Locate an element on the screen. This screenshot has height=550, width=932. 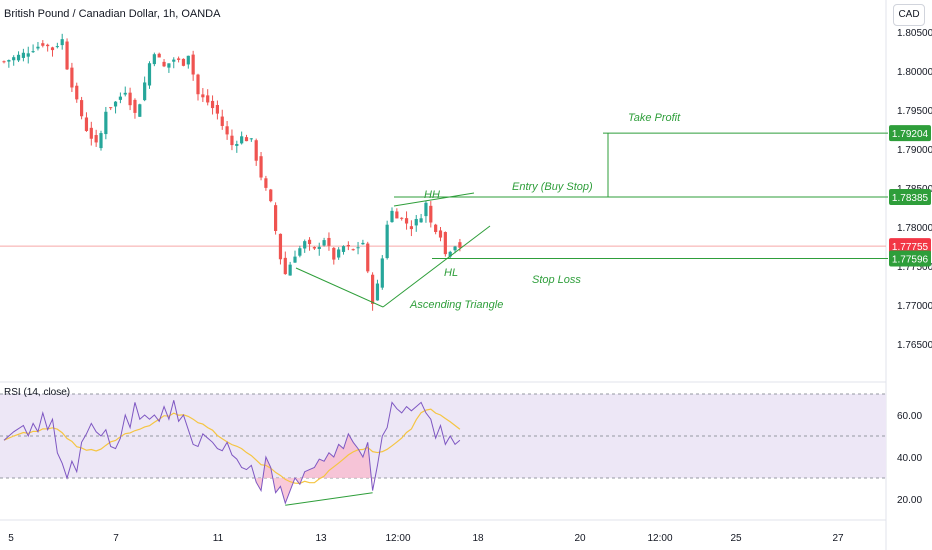
currency-button: CAD is located at coordinates (909, 15).